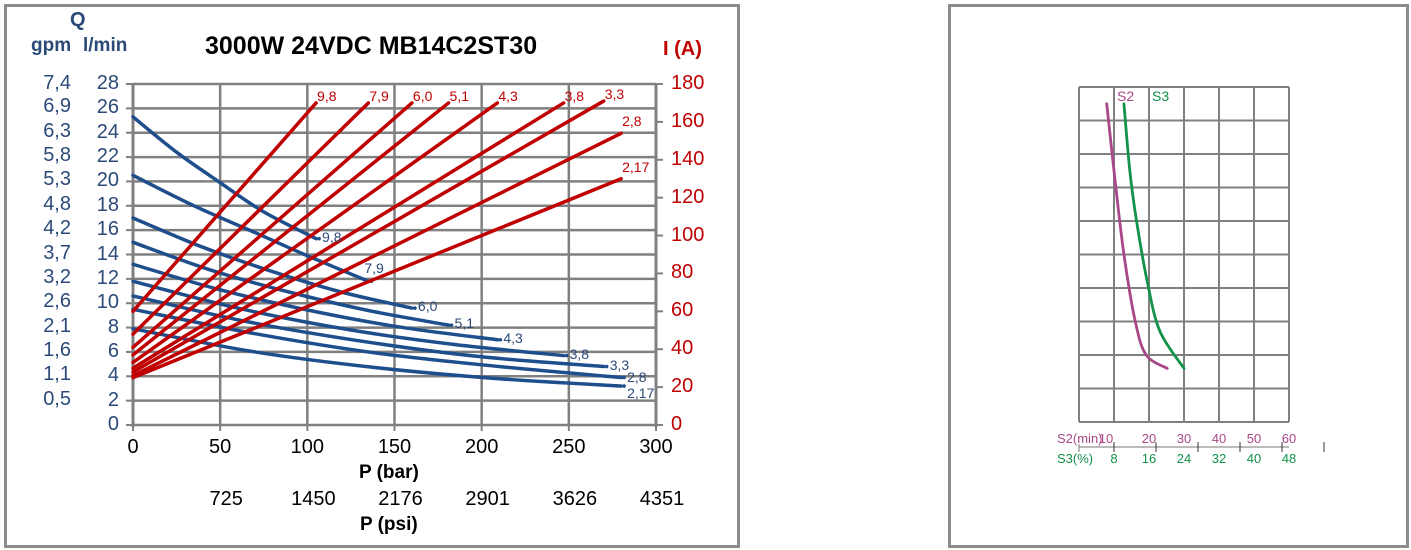 The height and width of the screenshot is (550, 1411). Describe the element at coordinates (57, 130) in the screenshot. I see `y-tick-label-gpm: 6,3` at that location.